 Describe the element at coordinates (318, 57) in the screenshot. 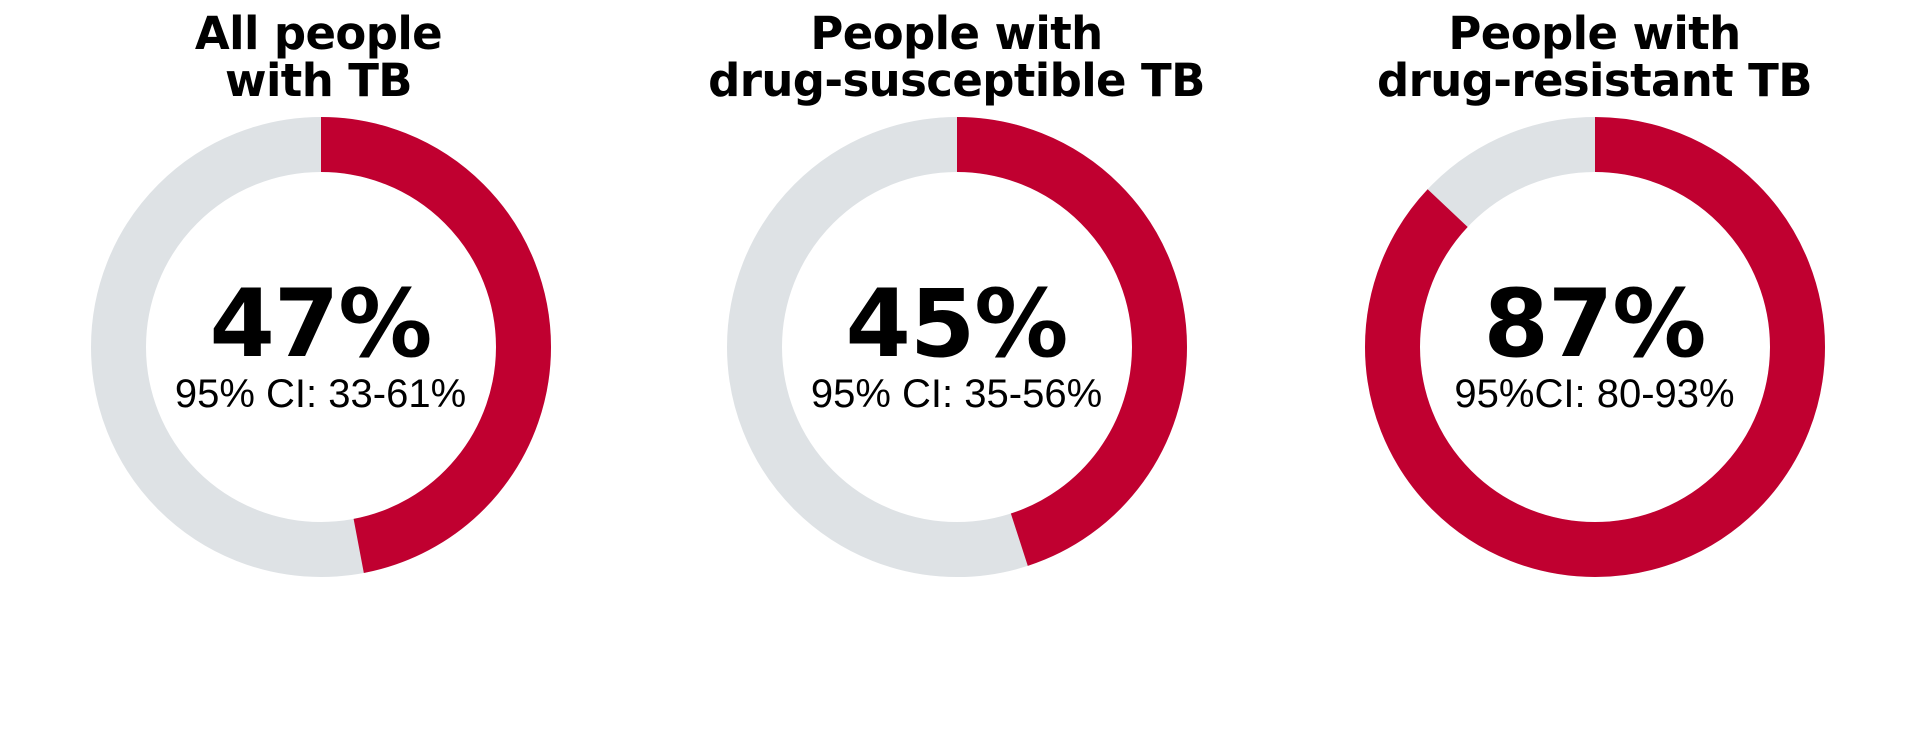

I see `panel-title: All people with TB` at that location.